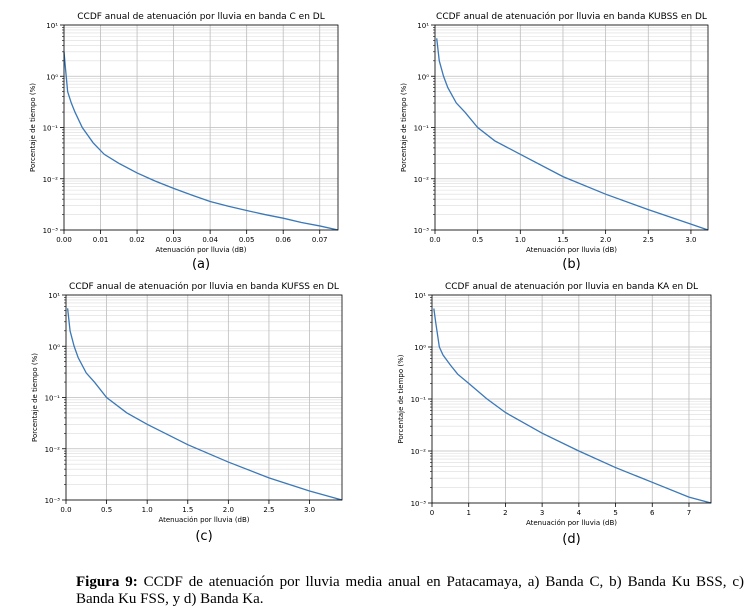  Describe the element at coordinates (174, 240) in the screenshot. I see `x-tick-label: 0.03` at that location.